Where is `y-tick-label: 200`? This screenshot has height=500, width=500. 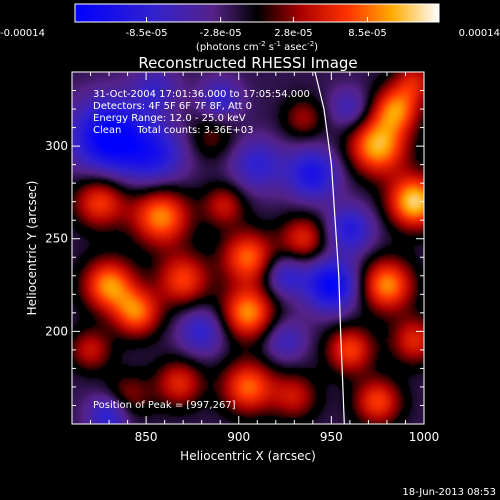 y-tick-label: 200 is located at coordinates (56, 331).